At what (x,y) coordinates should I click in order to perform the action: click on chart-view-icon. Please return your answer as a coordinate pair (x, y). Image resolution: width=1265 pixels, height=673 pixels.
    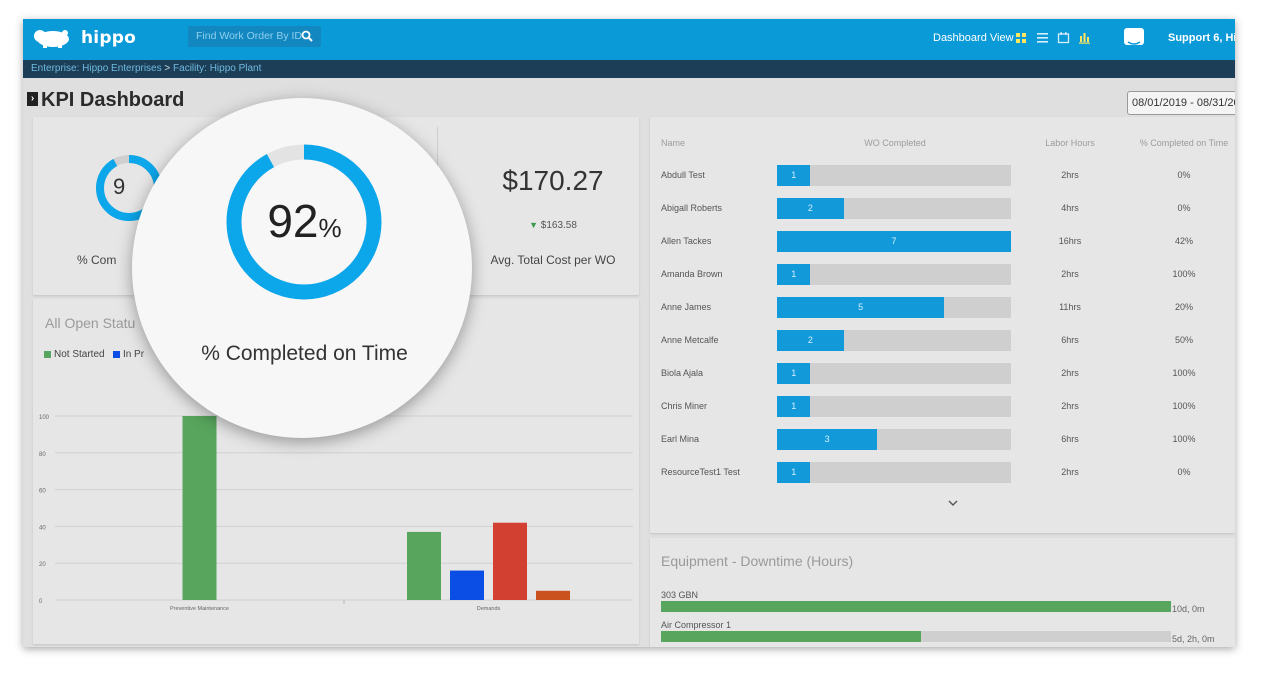
    Looking at the image, I should click on (1084, 37).